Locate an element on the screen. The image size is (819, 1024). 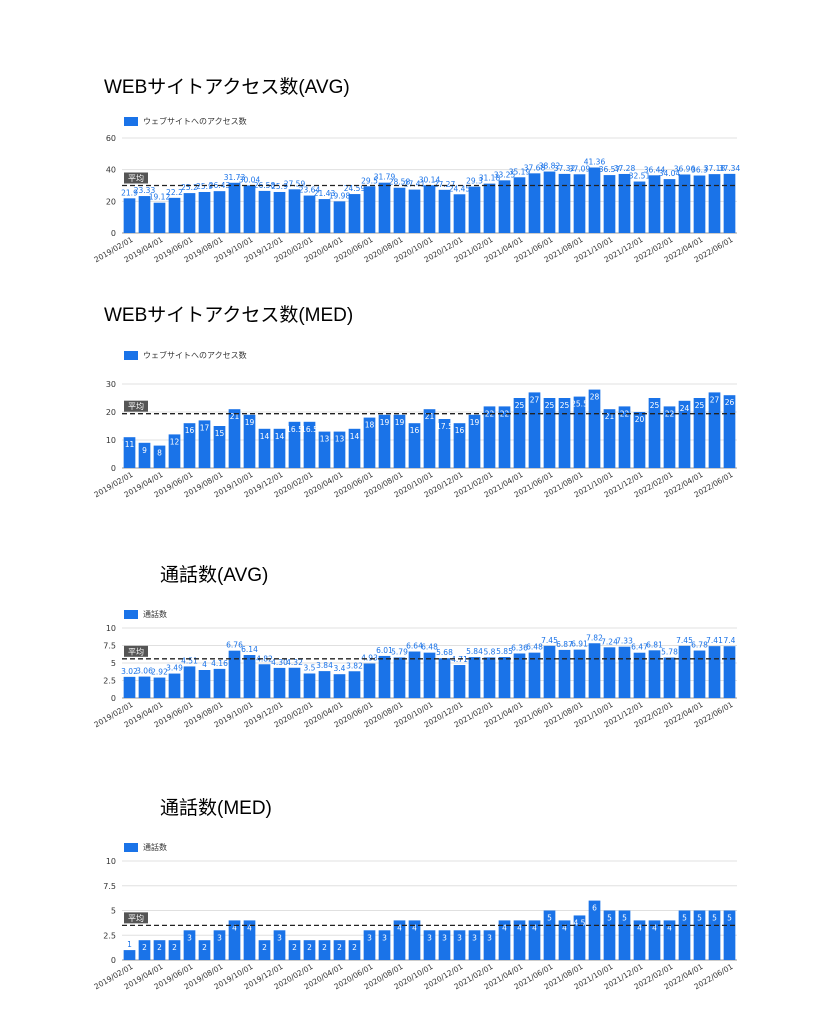
data-label: 4.5 is located at coordinates (580, 922).